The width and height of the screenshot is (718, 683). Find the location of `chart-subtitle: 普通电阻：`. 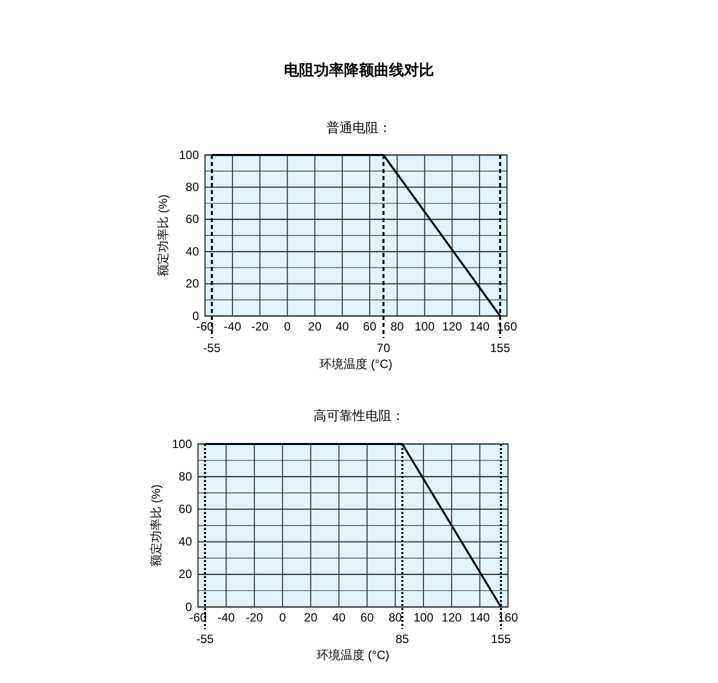

chart-subtitle: 普通电阻： is located at coordinates (359, 127).